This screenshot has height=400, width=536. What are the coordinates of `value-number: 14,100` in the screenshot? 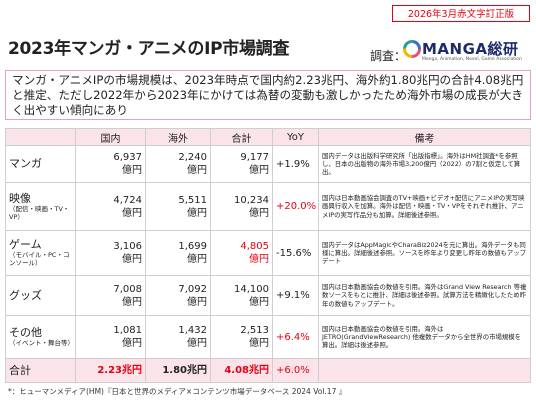 It's located at (251, 289).